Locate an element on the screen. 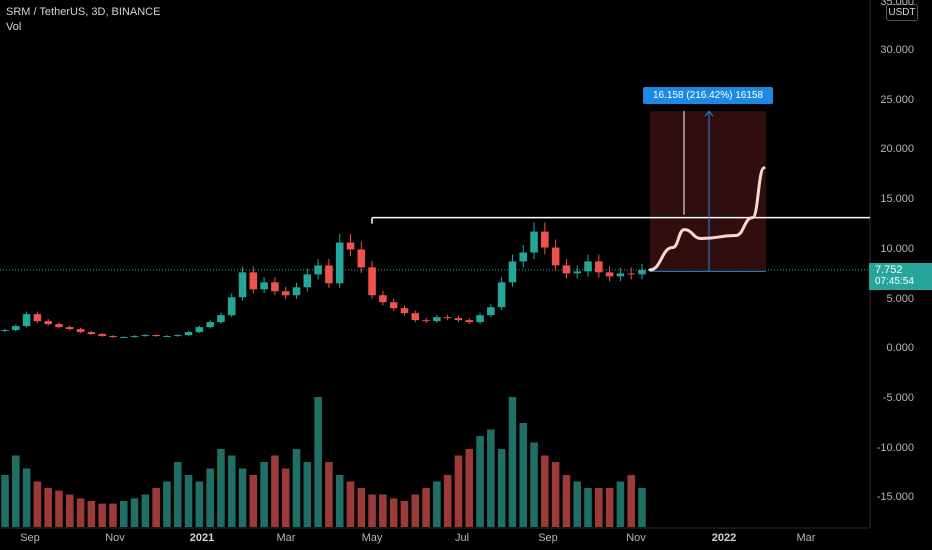 This screenshot has height=550, width=932. y-tick: -10.000 is located at coordinates (895, 448).